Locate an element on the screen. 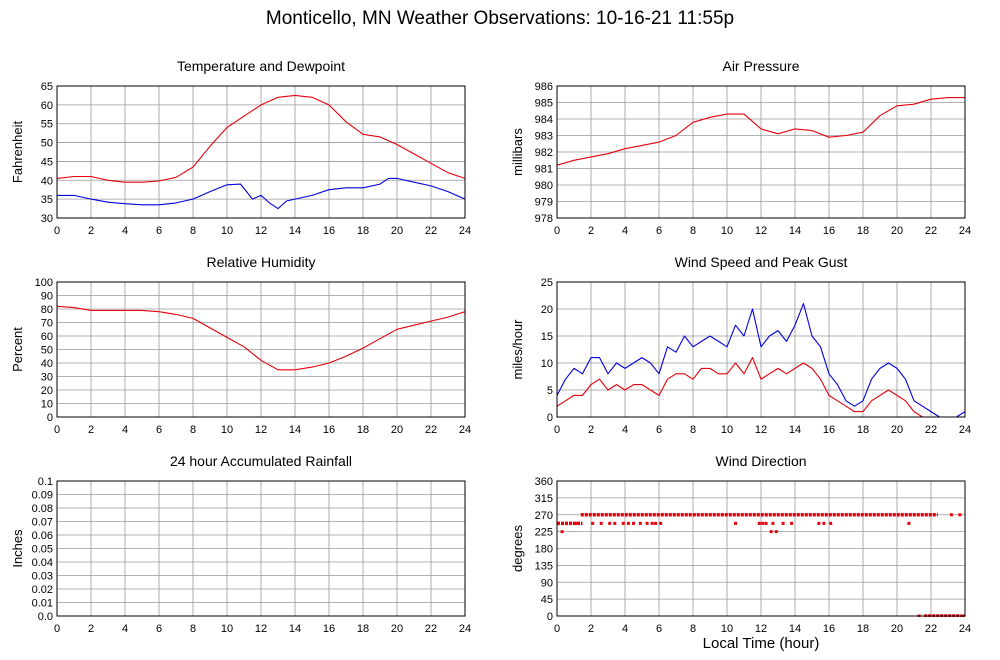 The height and width of the screenshot is (660, 1000). y-tick-label: 180 is located at coordinates (544, 550).